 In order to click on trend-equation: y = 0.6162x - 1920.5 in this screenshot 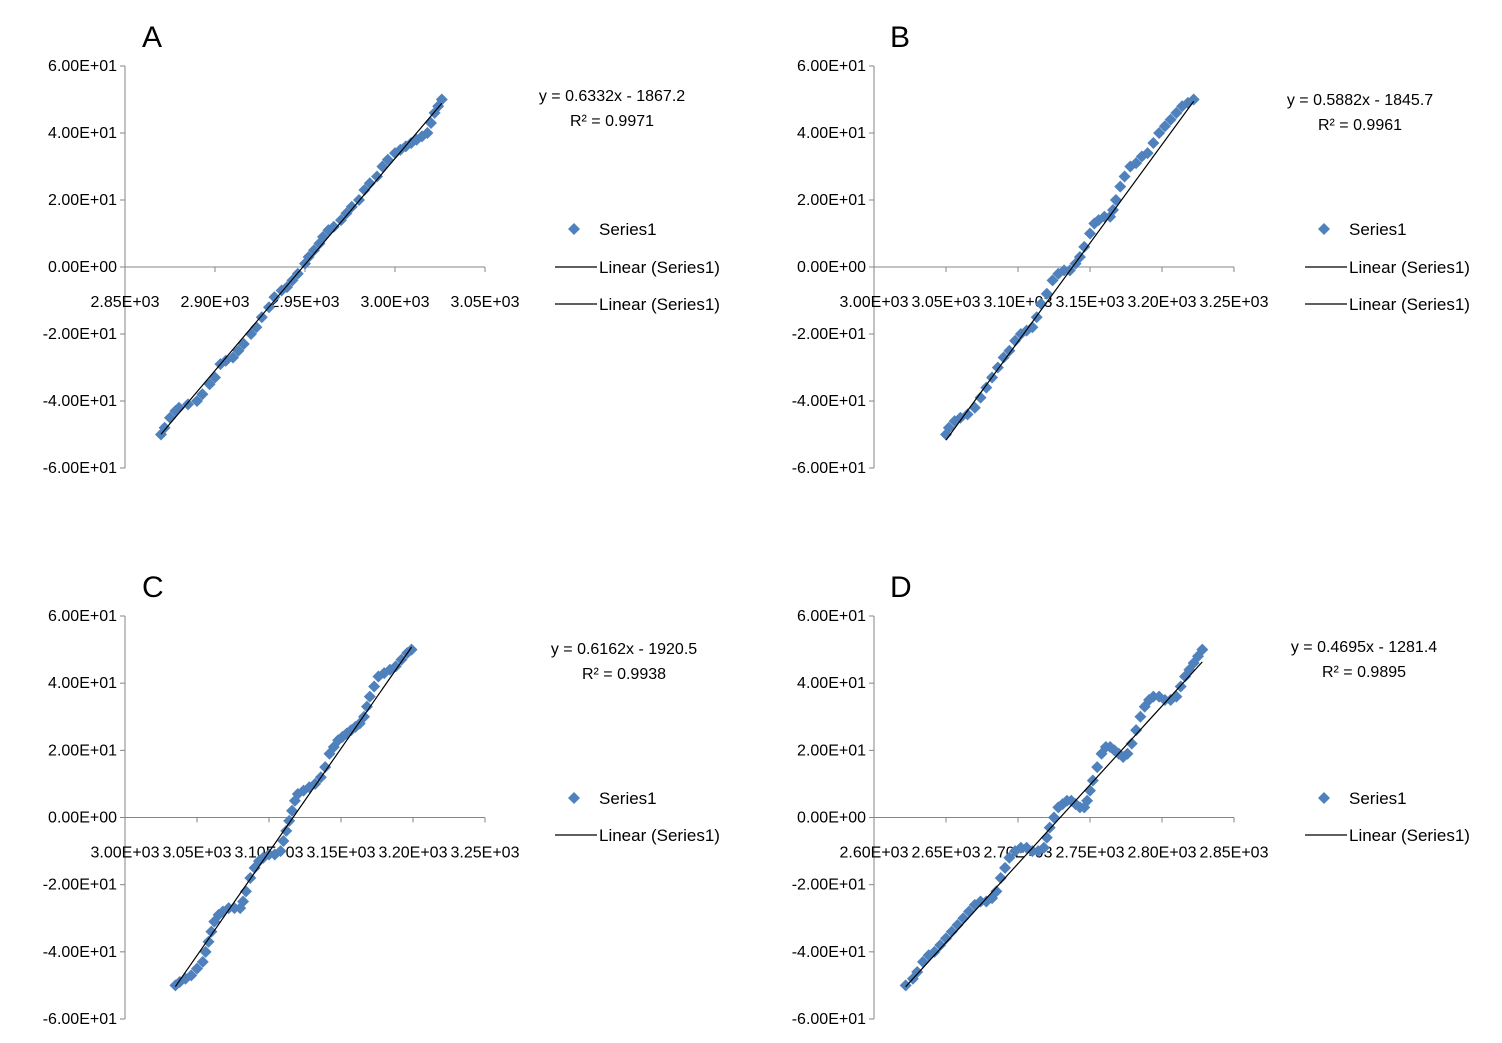, I will do `click(624, 649)`.